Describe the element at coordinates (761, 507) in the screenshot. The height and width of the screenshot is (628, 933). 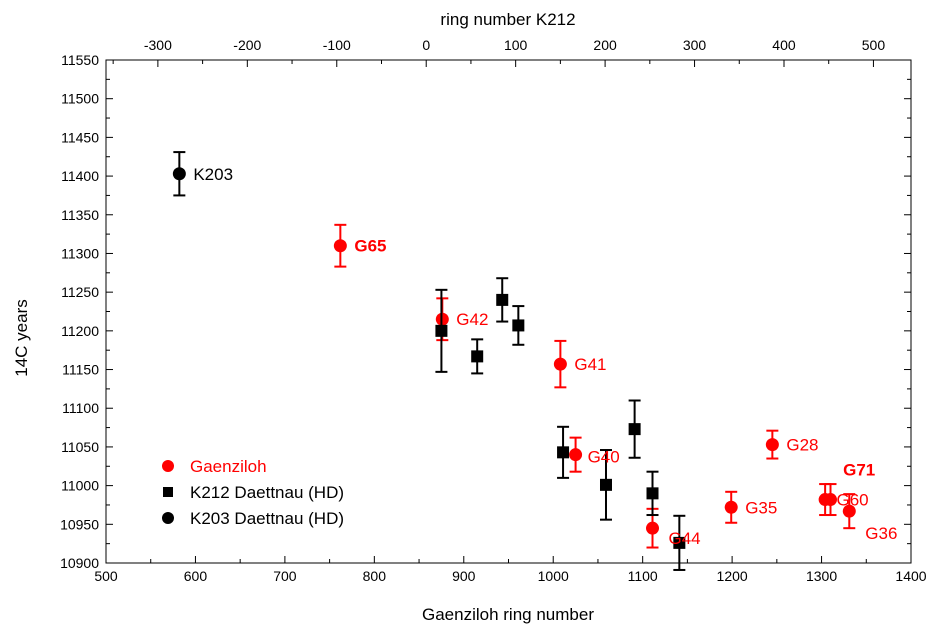
I see `point-label: G35` at that location.